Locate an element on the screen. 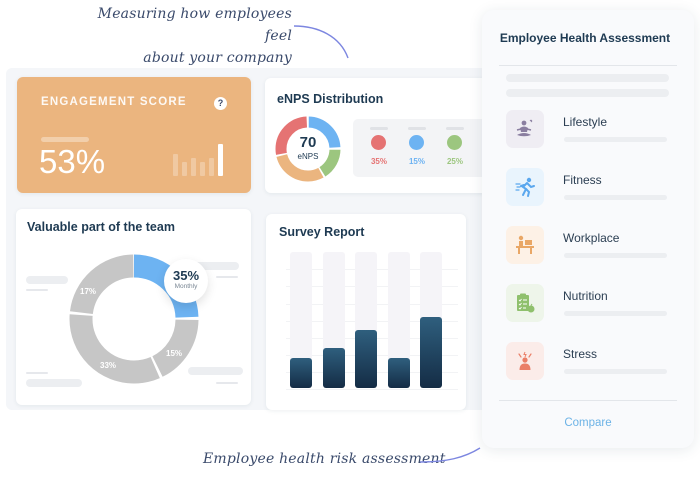  health-panel-title: Employee Health Assessment is located at coordinates (585, 38).